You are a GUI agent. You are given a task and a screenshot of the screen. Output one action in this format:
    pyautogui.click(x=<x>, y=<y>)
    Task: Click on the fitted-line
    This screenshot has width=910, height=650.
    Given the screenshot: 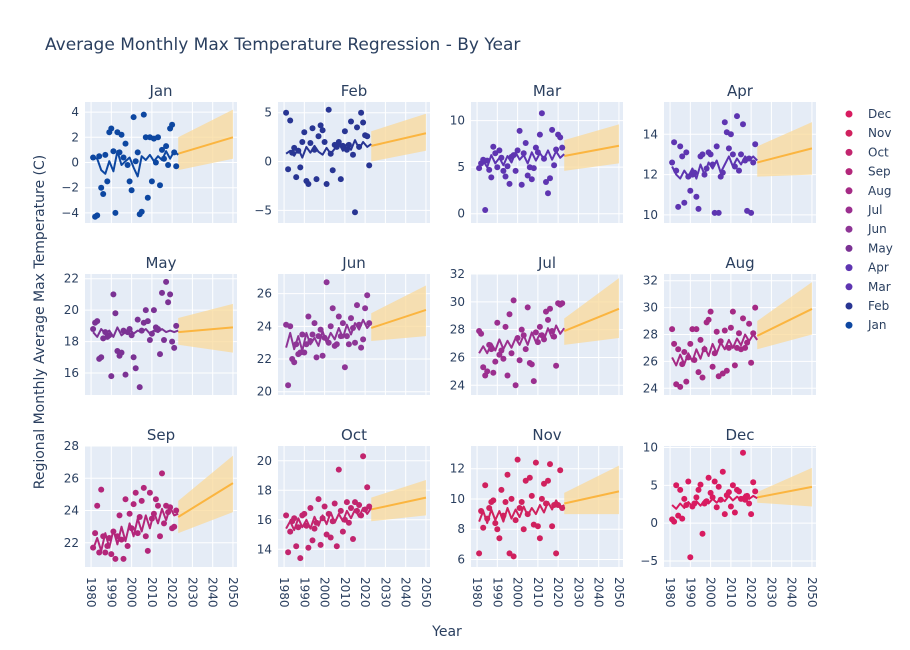 What is the action you would take?
    pyautogui.click(x=328, y=149)
    